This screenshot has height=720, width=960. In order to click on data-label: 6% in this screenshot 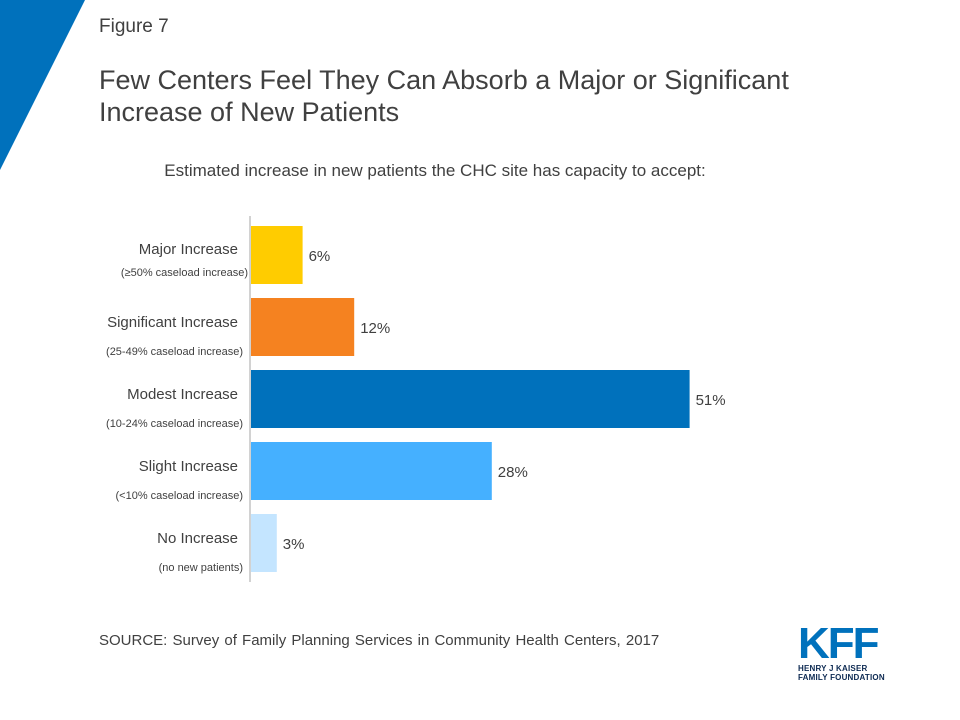, I will do `click(320, 256)`.